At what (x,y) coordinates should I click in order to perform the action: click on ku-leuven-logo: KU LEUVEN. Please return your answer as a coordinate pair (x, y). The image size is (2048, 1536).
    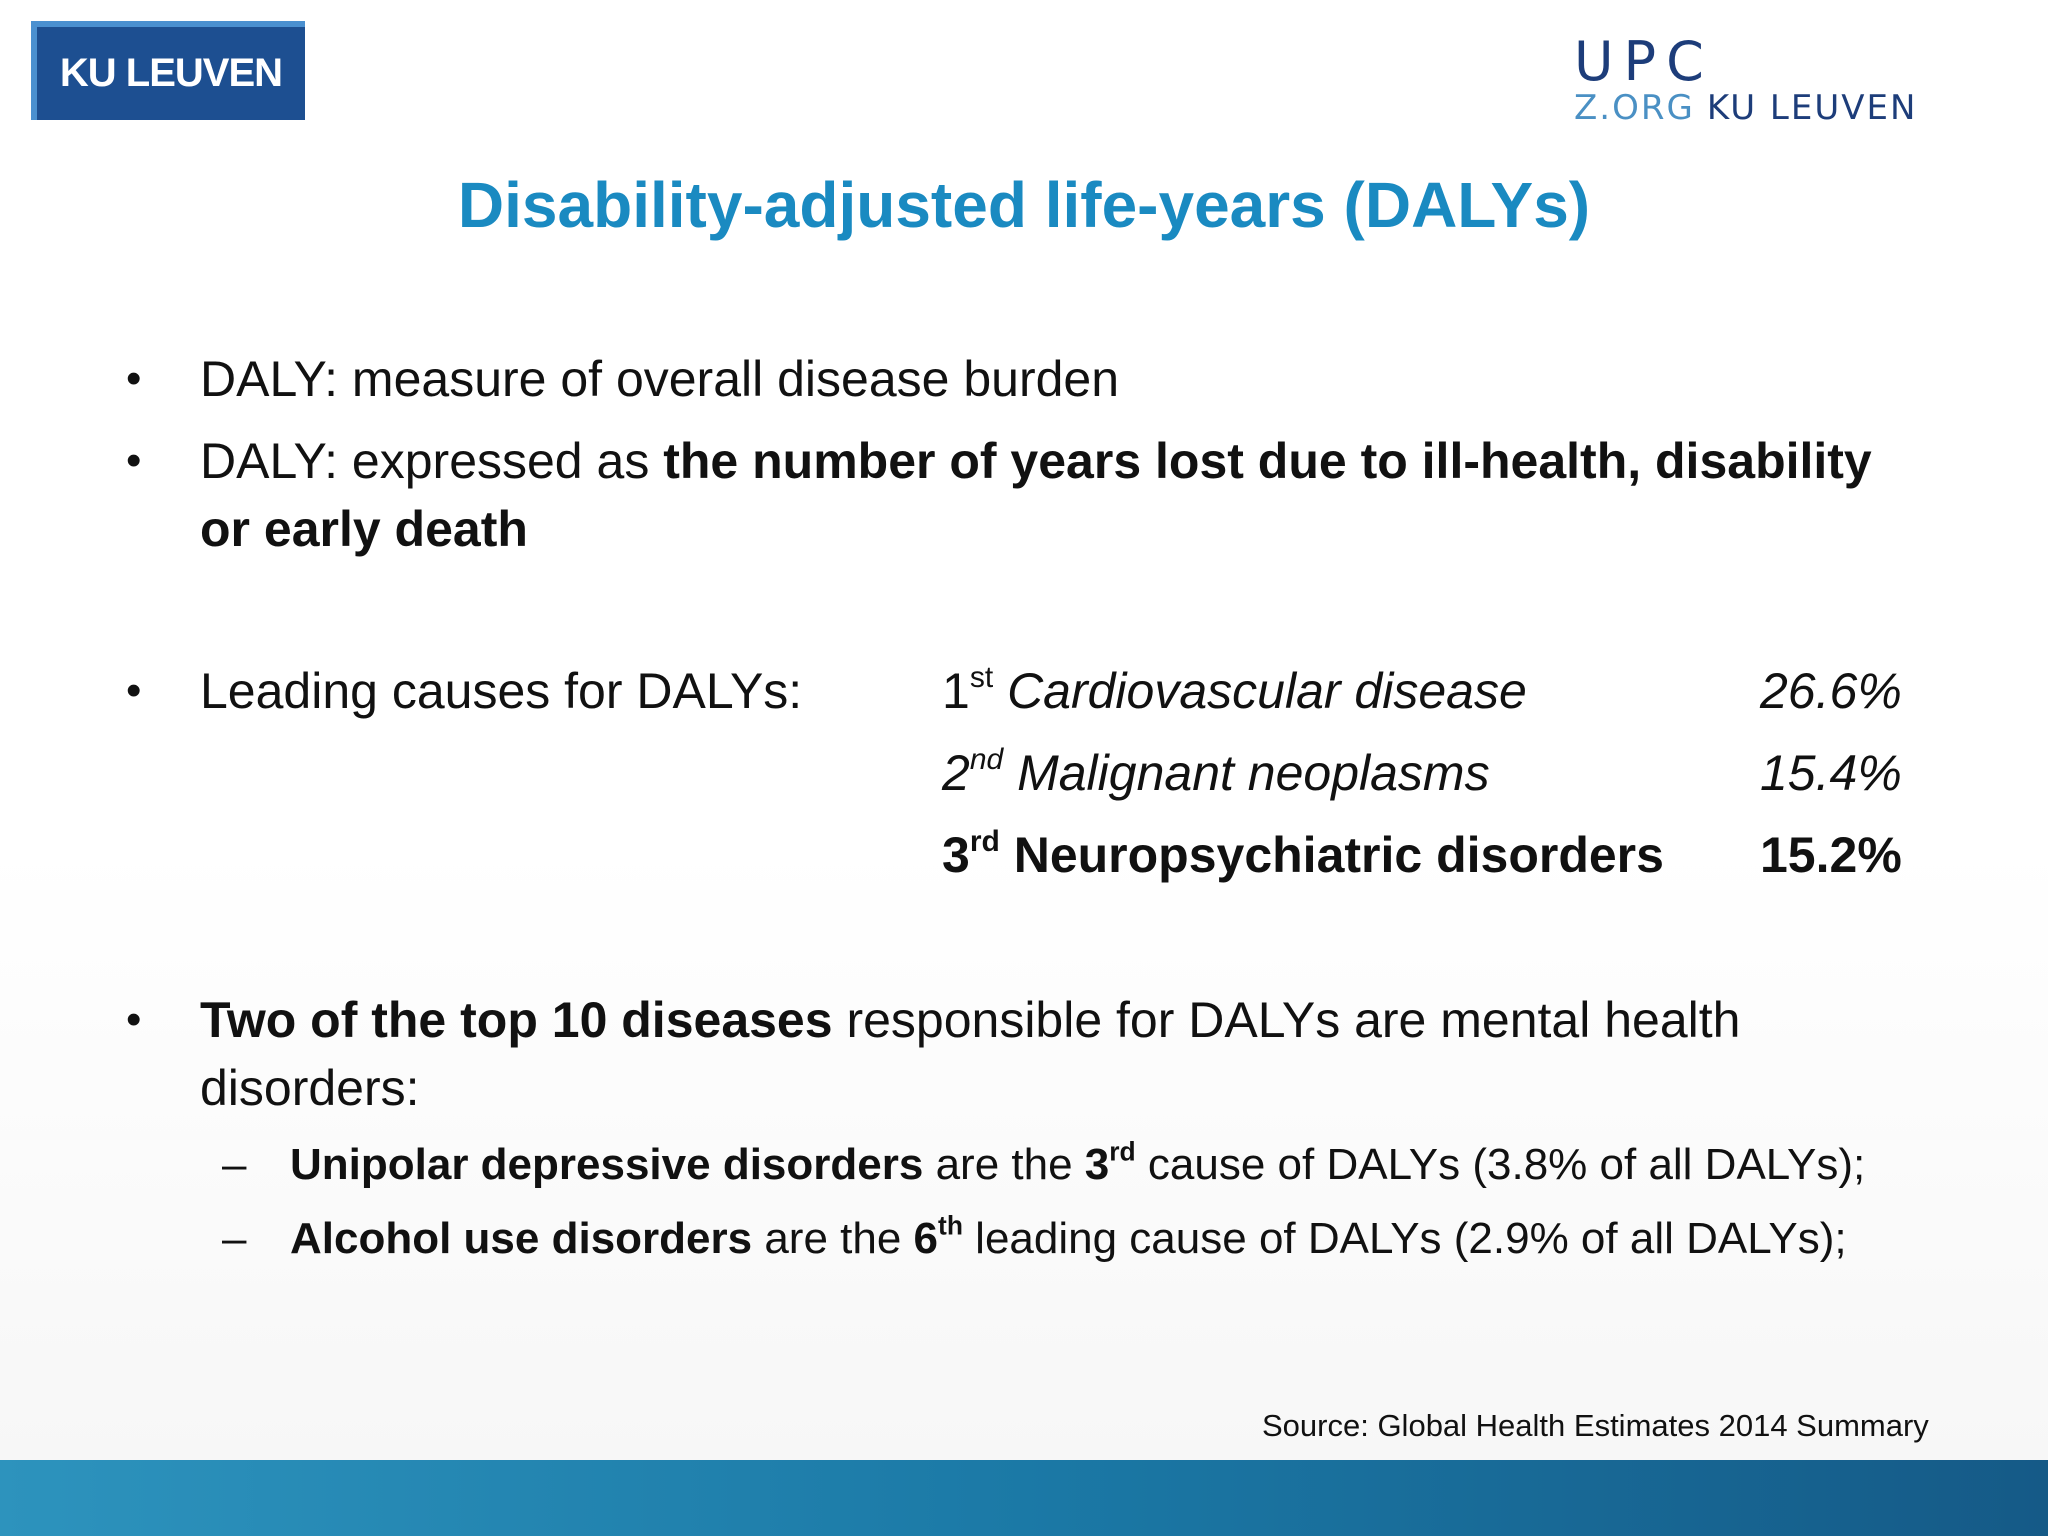
    Looking at the image, I should click on (168, 70).